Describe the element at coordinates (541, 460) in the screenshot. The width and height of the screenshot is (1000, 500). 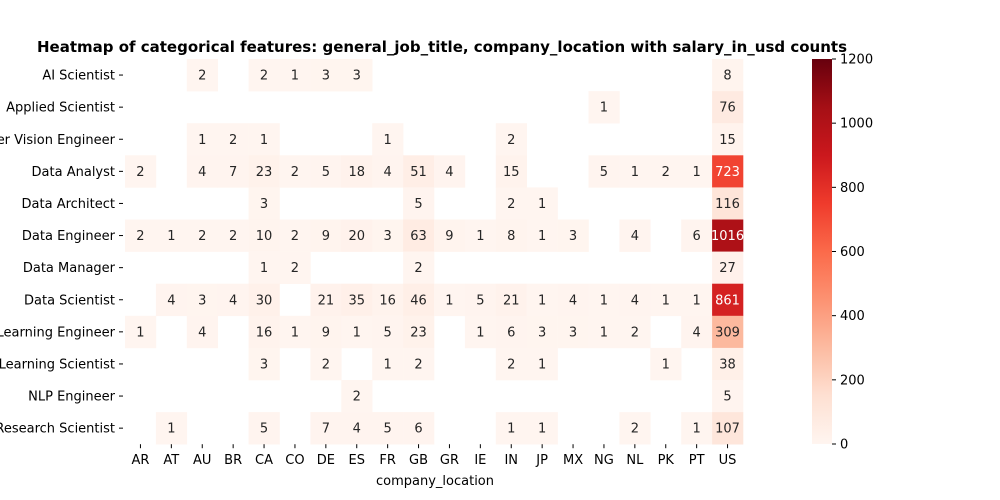
I see `x-tick-label: JP` at that location.